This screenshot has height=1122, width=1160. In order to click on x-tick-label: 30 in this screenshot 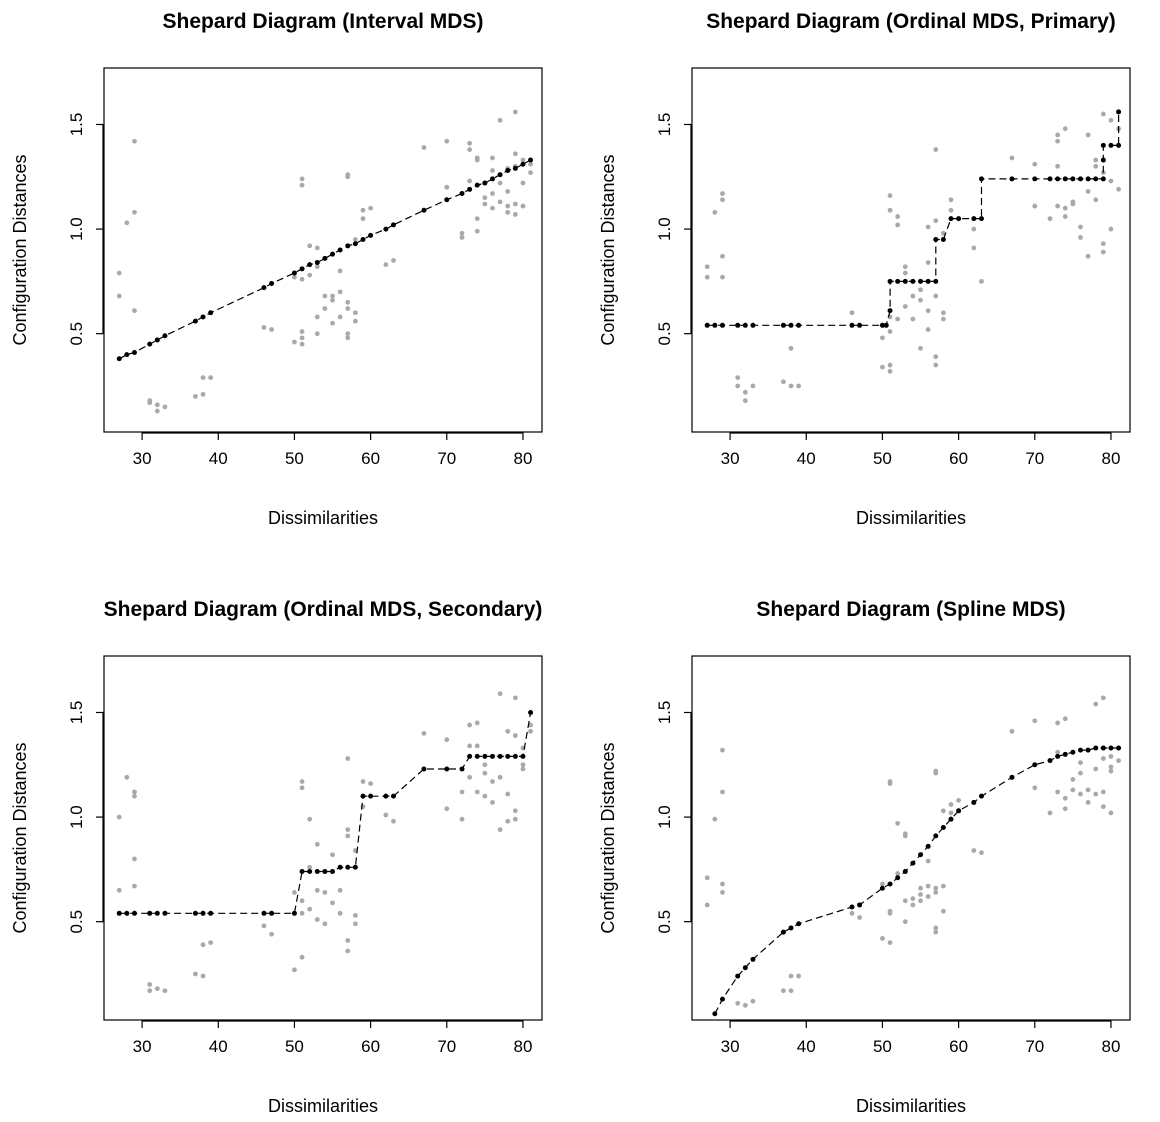, I will do `click(142, 1046)`.